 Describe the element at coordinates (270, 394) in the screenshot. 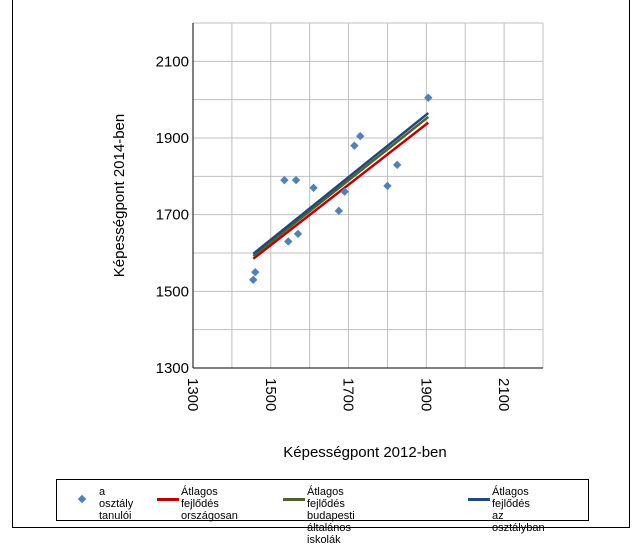

I see `x-tick-label: 1500` at that location.